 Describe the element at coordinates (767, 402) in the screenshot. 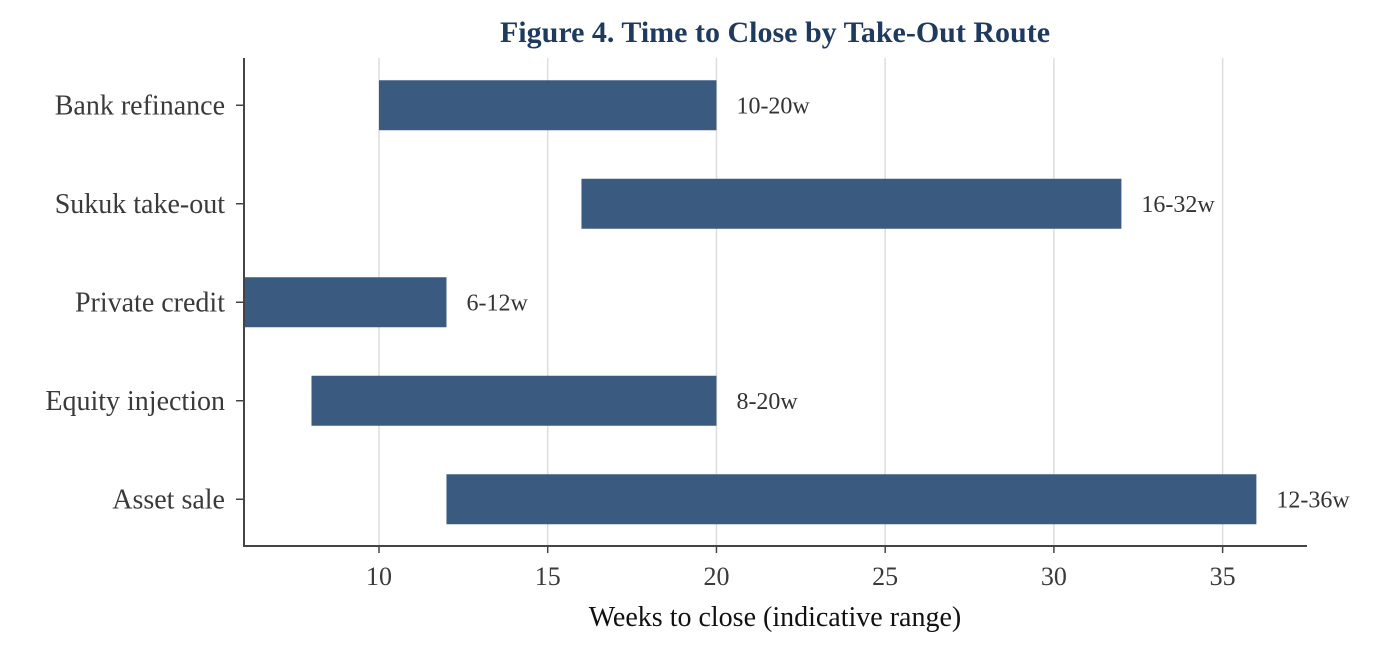

I see `bar-data-label: 8-20w` at that location.